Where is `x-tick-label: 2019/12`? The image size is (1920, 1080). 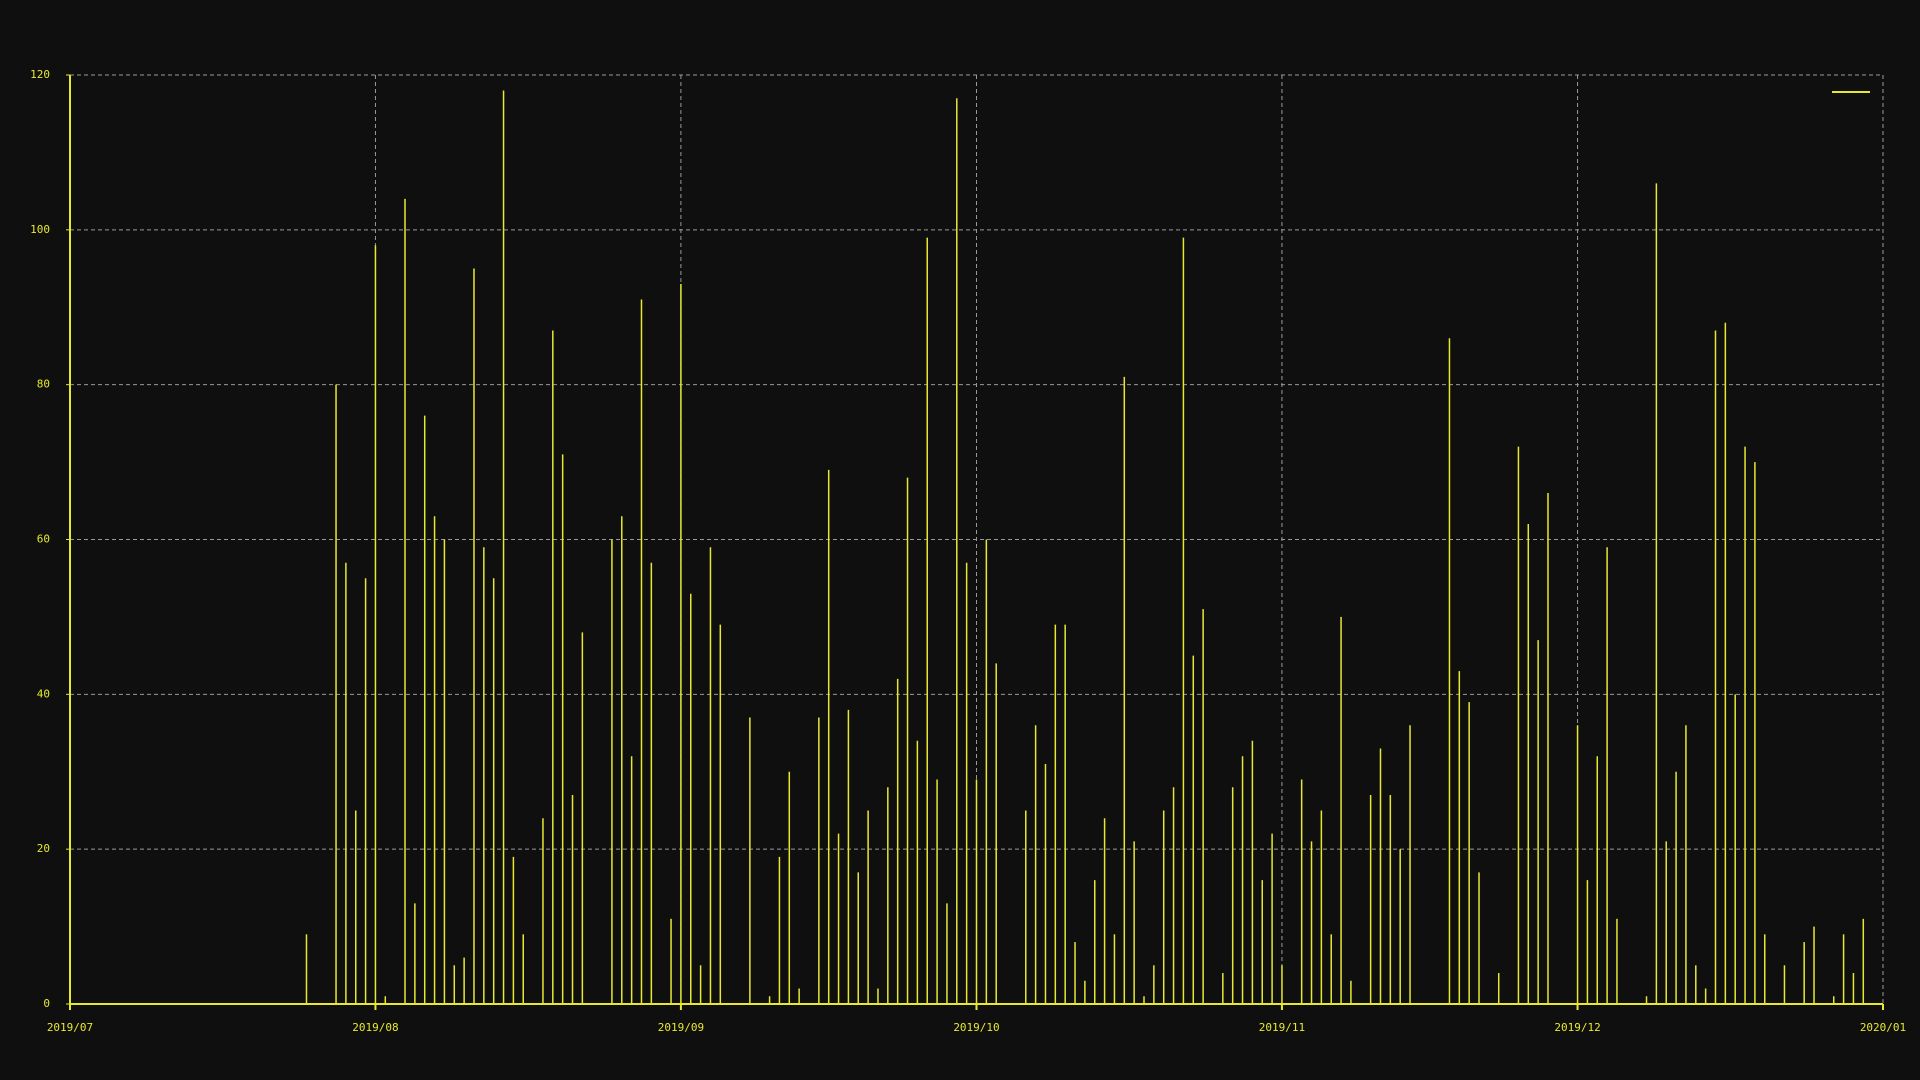 x-tick-label: 2019/12 is located at coordinates (1577, 1027).